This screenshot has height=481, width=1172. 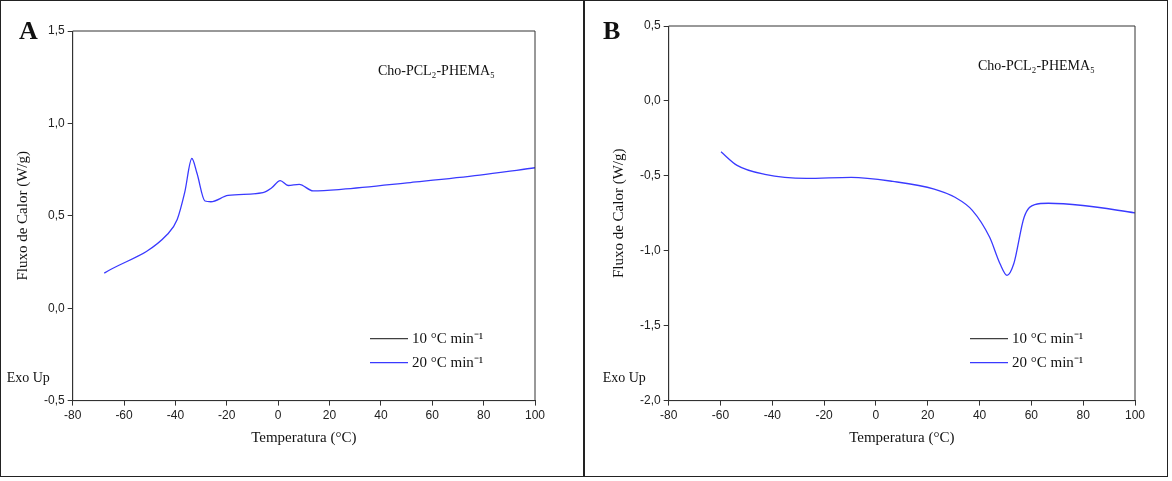 I want to click on chart-title: A, so click(x=28, y=30).